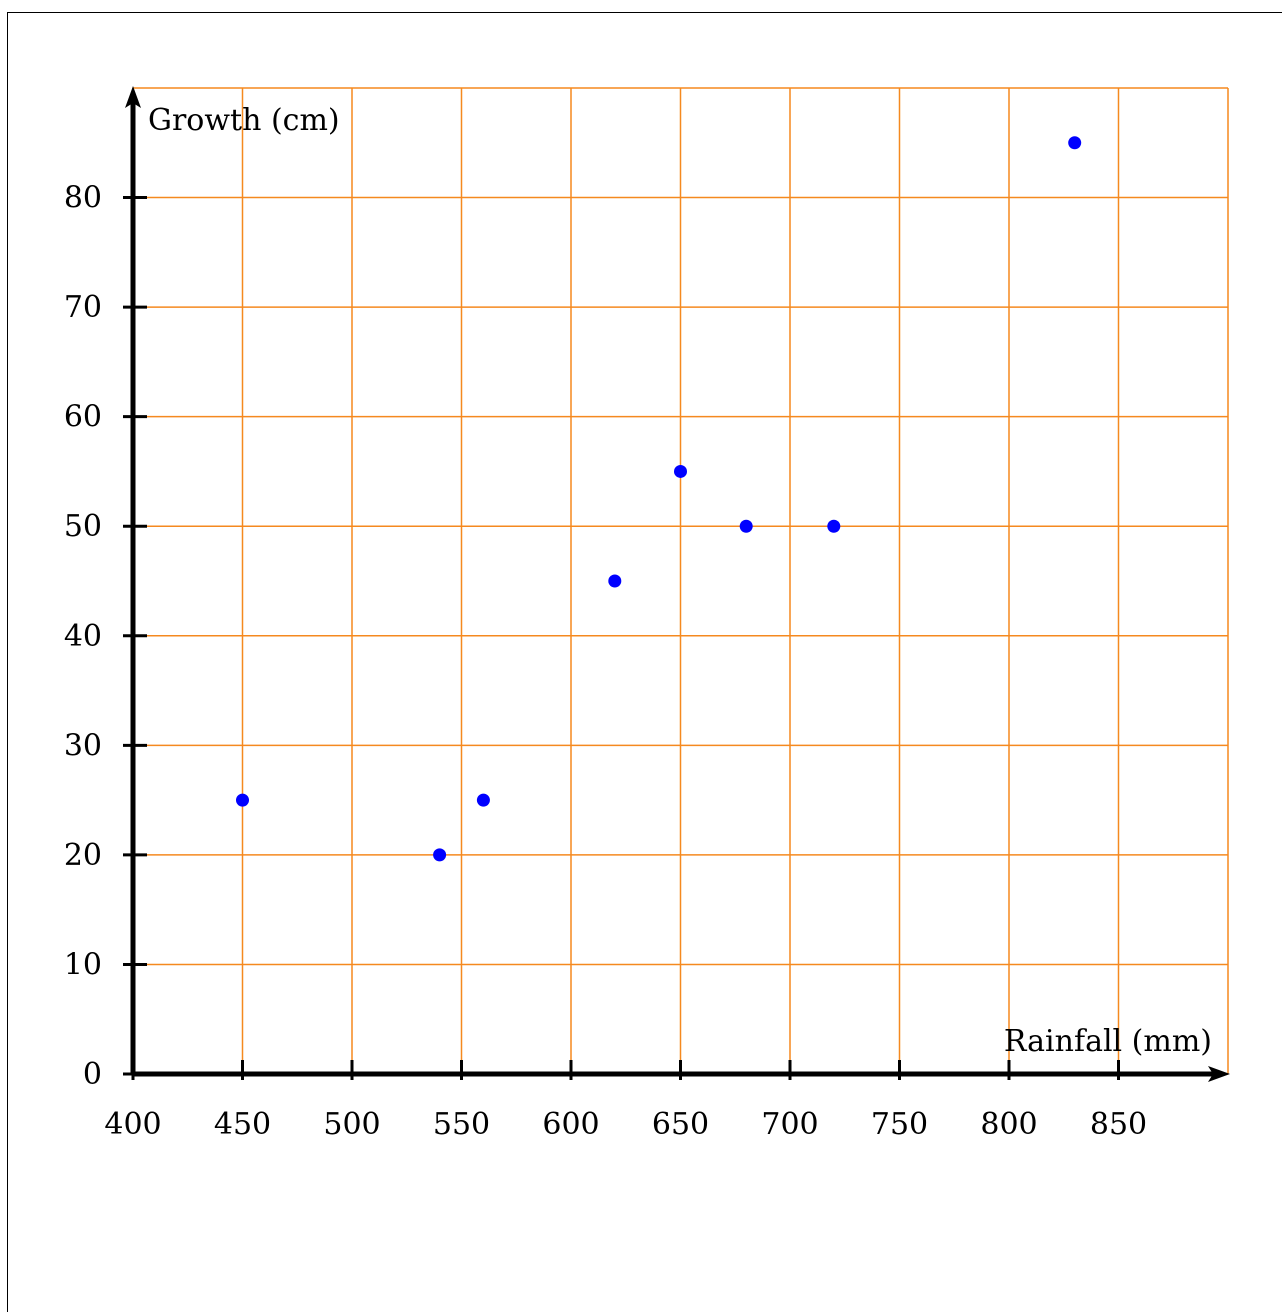 This screenshot has width=1282, height=1312. Describe the element at coordinates (899, 1124) in the screenshot. I see `x-tick-label: 750` at that location.